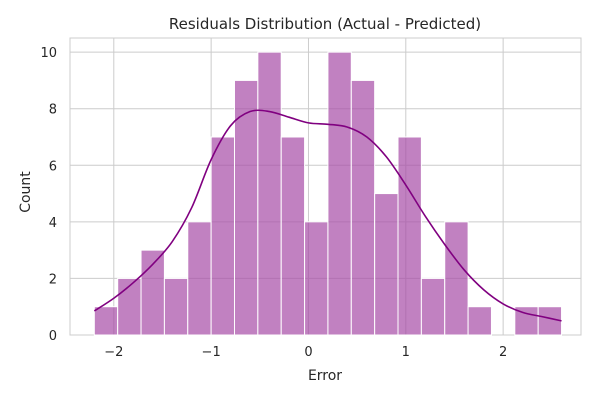 The width and height of the screenshot is (600, 400). Describe the element at coordinates (53, 279) in the screenshot. I see `y-tick-label: 2` at that location.